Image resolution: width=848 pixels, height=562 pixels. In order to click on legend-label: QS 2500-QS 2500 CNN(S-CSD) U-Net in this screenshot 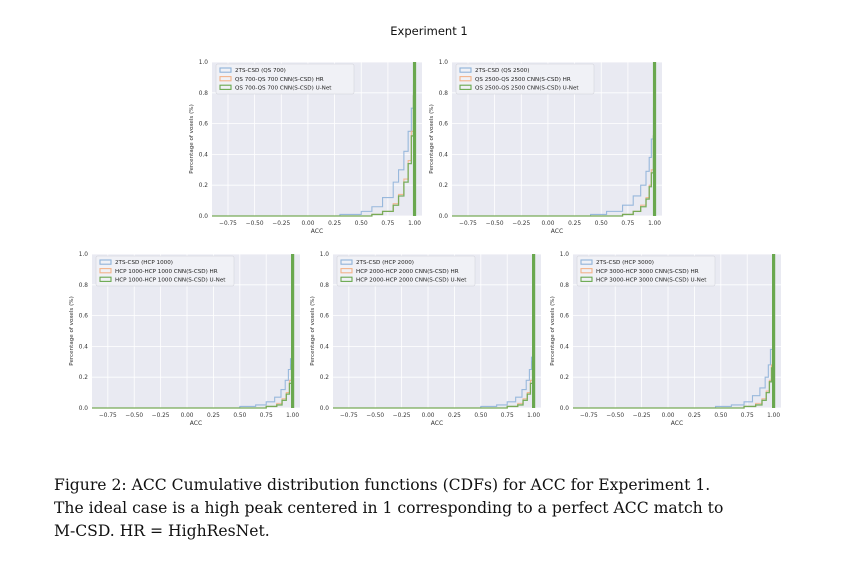, I will do `click(527, 88)`.